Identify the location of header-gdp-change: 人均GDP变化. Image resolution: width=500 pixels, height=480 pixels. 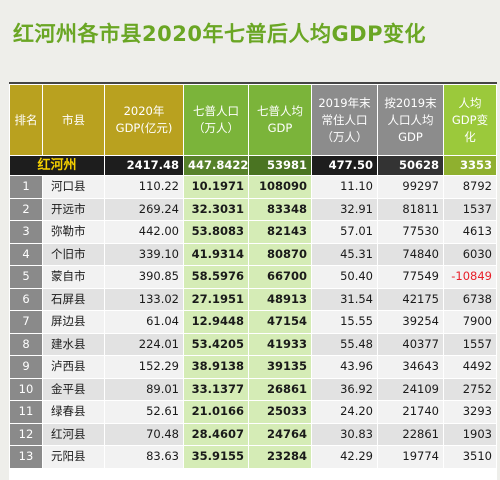
(470, 120).